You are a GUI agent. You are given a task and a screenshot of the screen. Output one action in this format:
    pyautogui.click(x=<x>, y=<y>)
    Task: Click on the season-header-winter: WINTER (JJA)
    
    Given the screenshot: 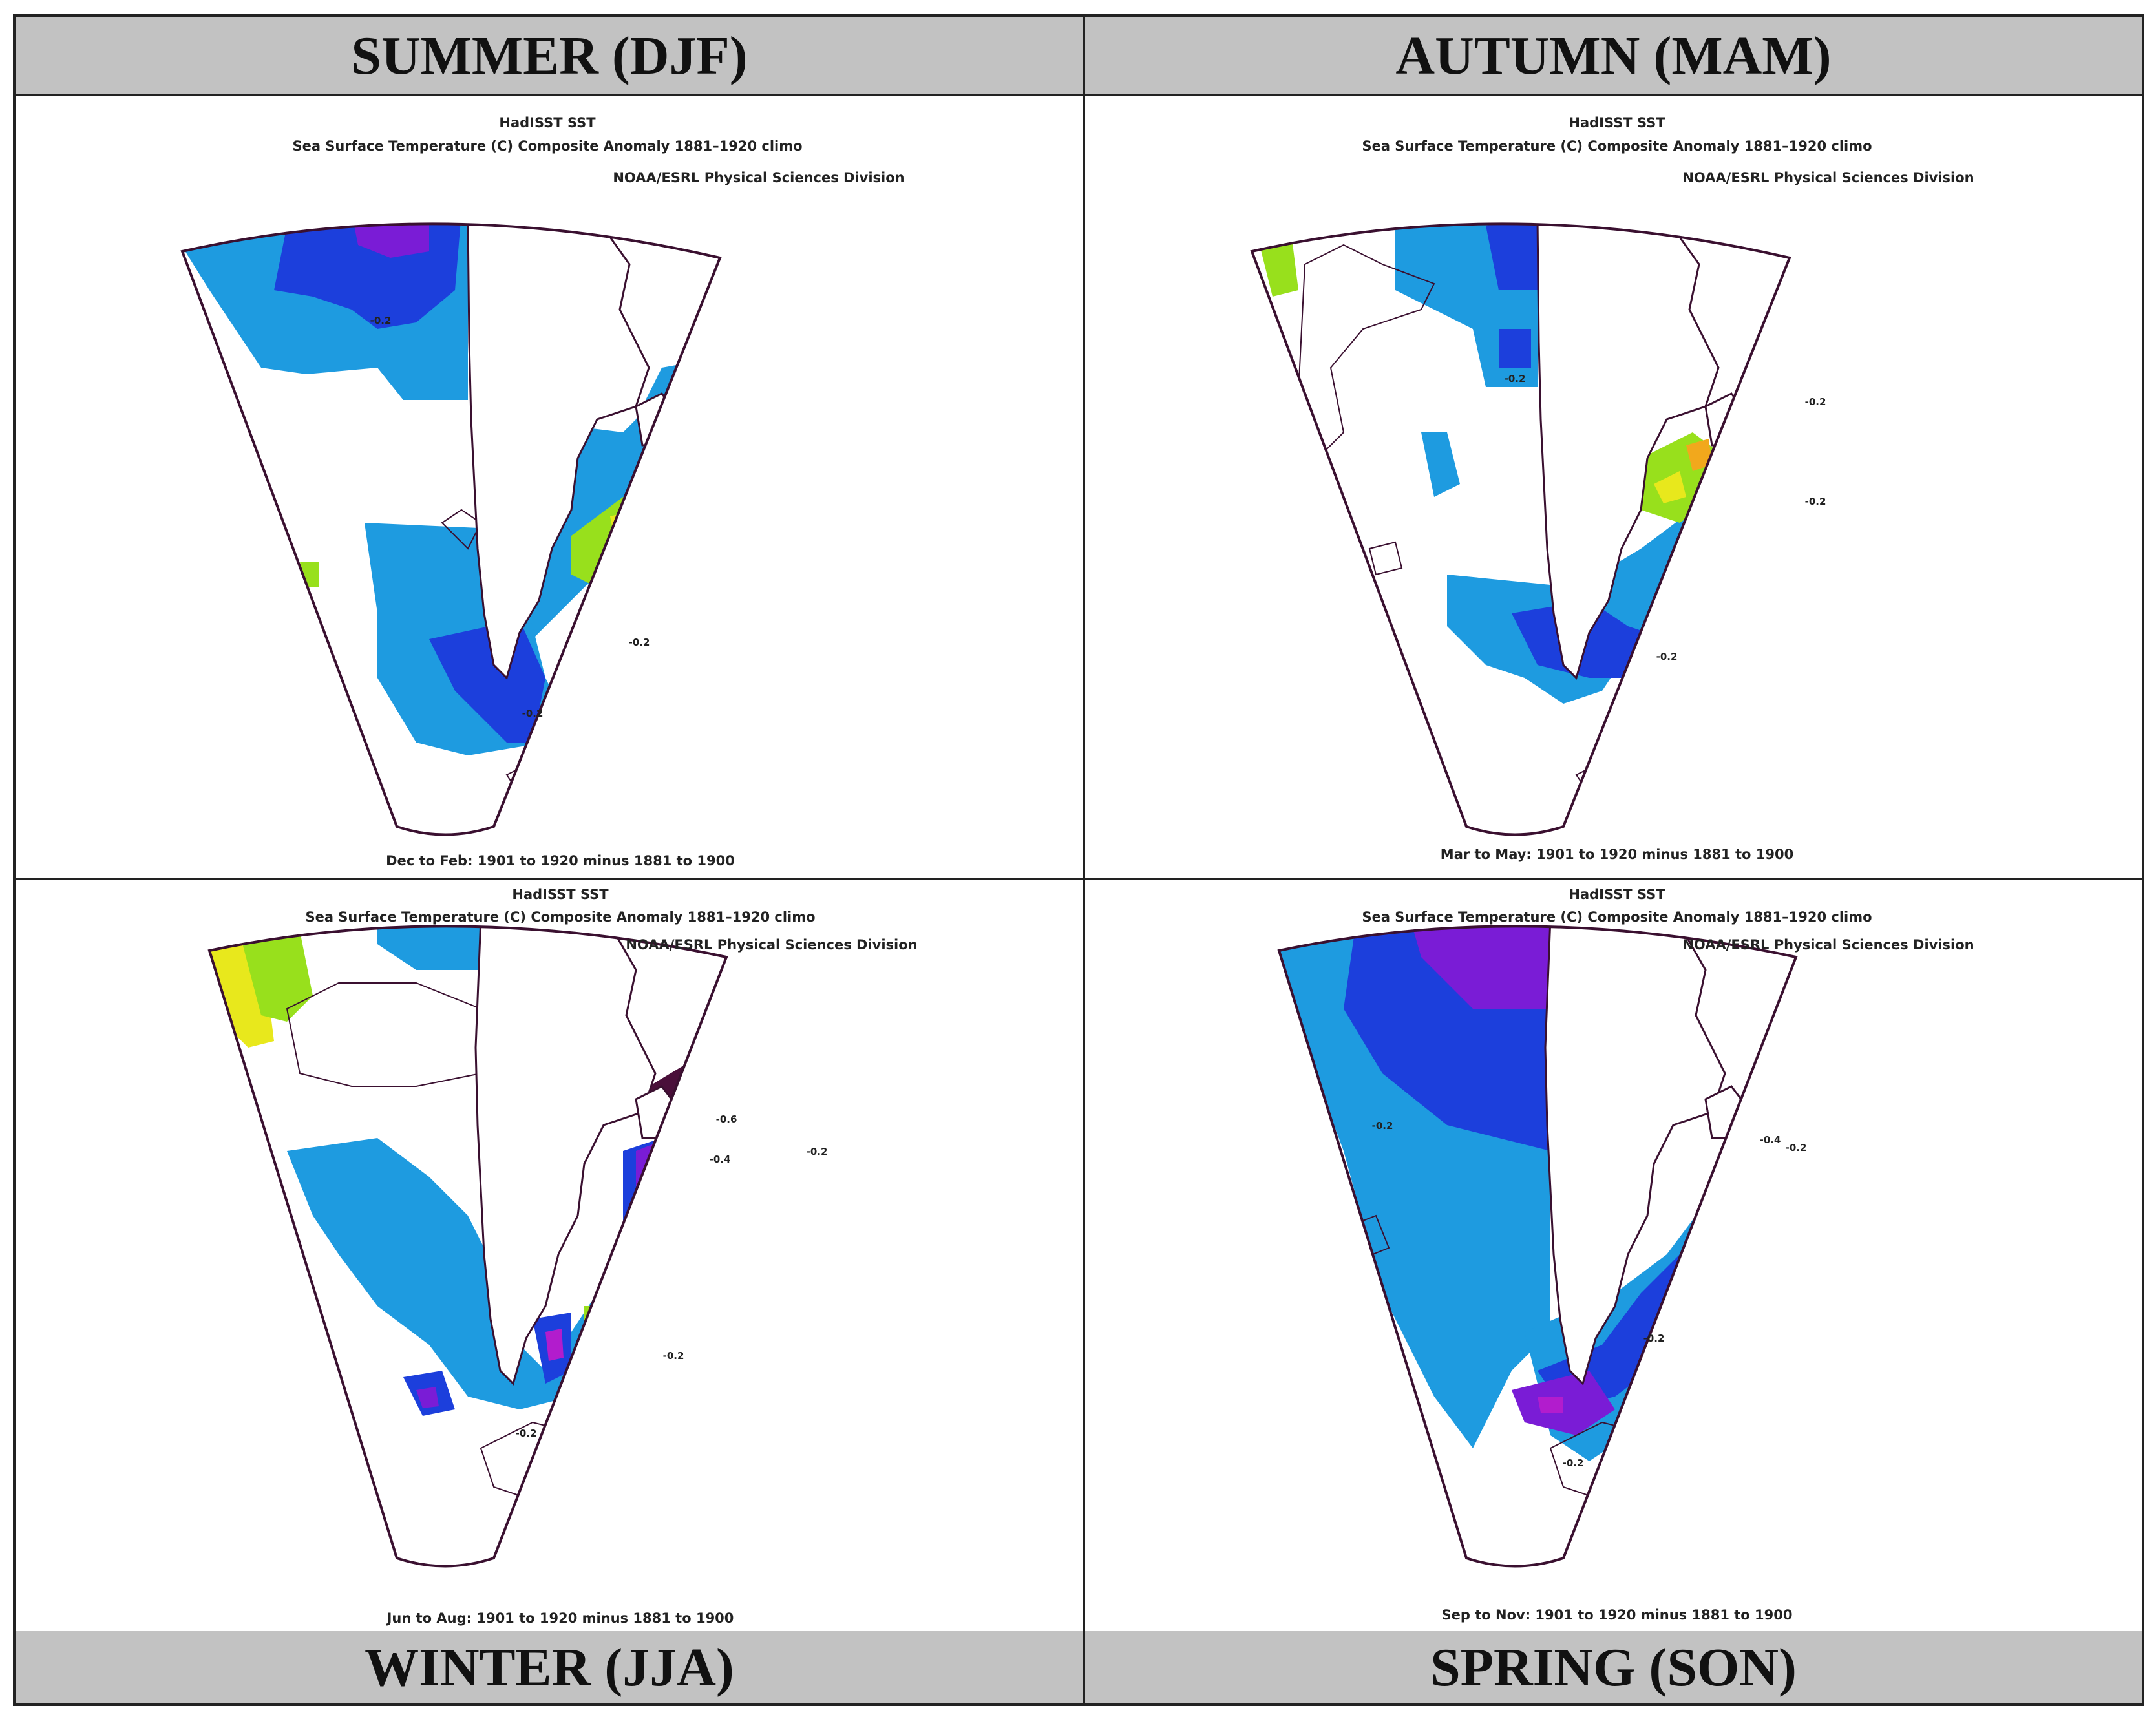 What is the action you would take?
    pyautogui.click(x=549, y=1667)
    